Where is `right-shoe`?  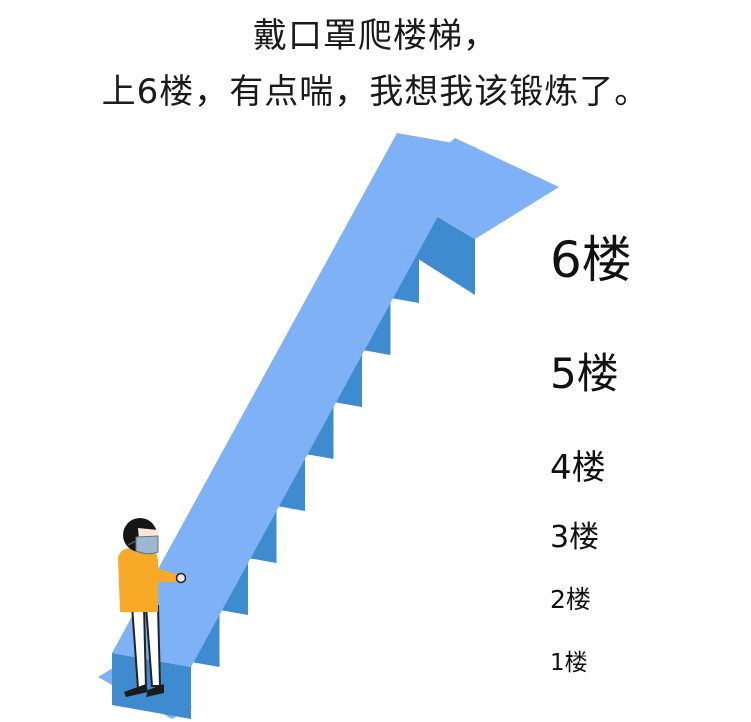
right-shoe is located at coordinates (155, 690).